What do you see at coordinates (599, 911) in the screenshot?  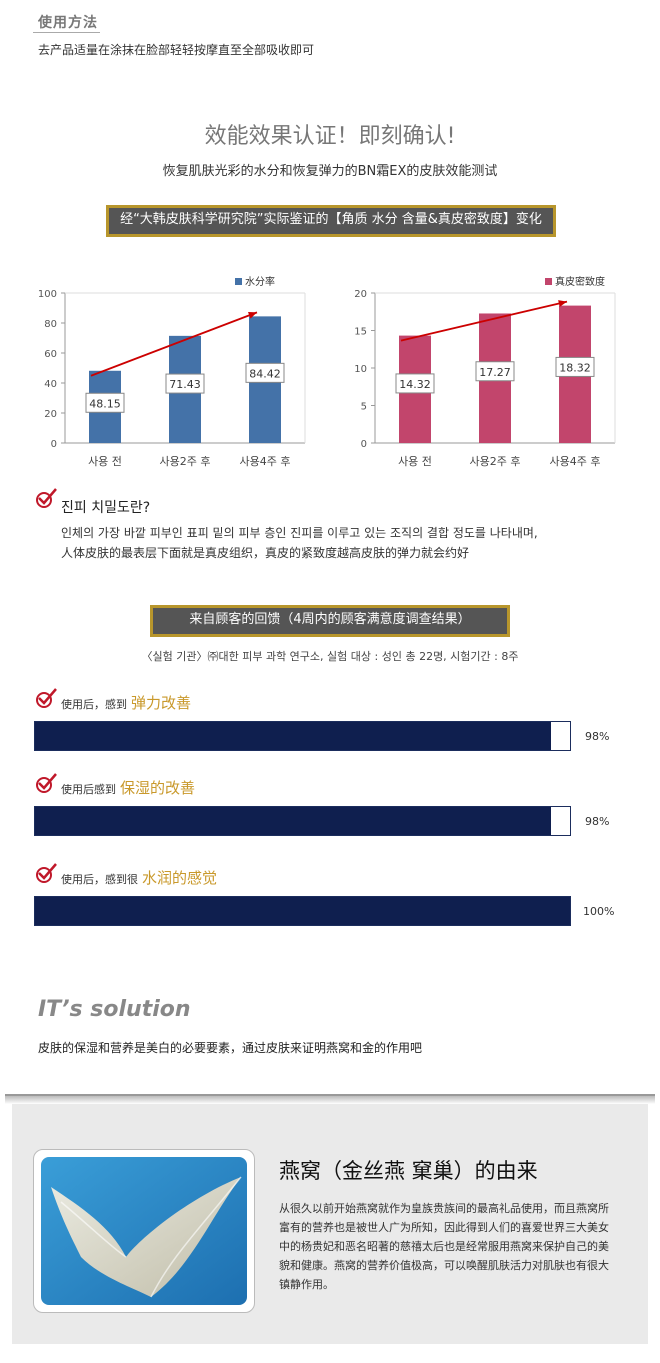 I see `survey-percent: 100%` at bounding box center [599, 911].